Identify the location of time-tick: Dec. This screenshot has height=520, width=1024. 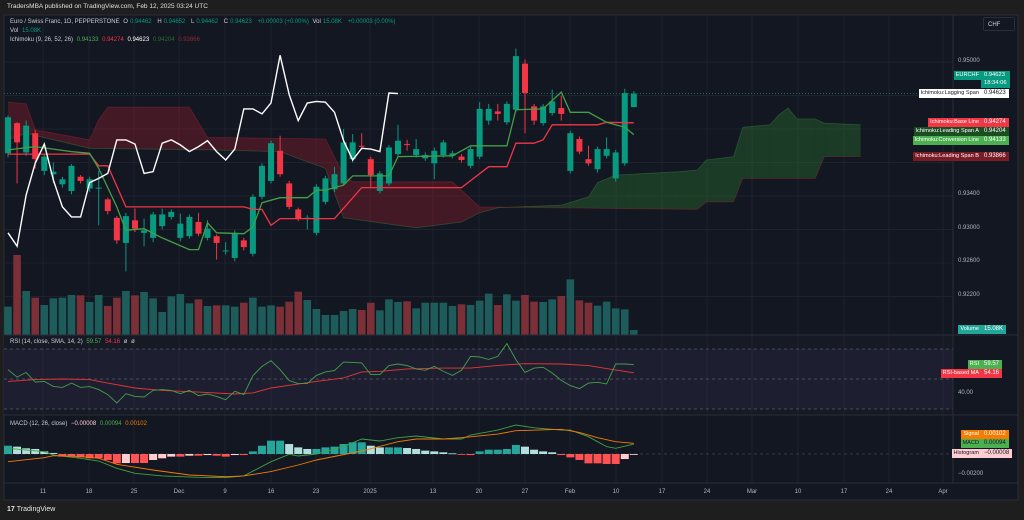
(179, 492).